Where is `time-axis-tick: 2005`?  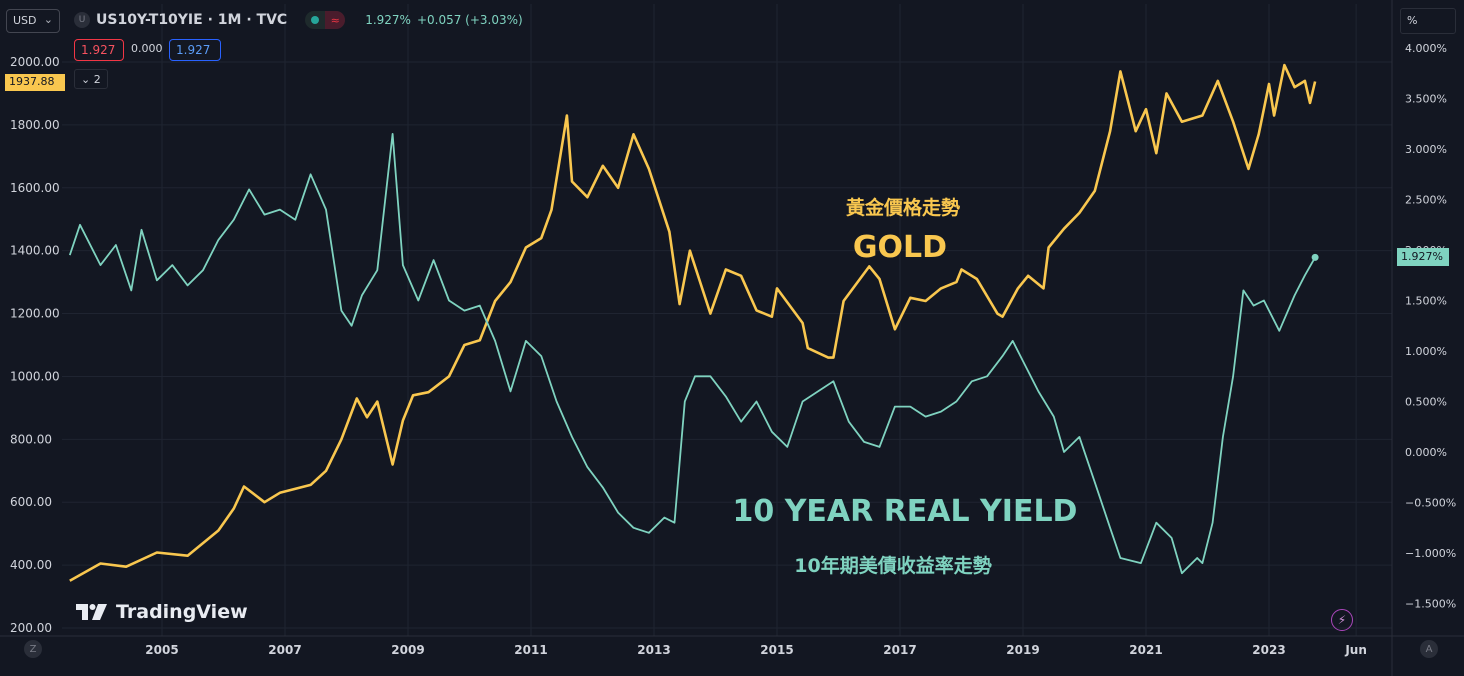 time-axis-tick: 2005 is located at coordinates (161, 650).